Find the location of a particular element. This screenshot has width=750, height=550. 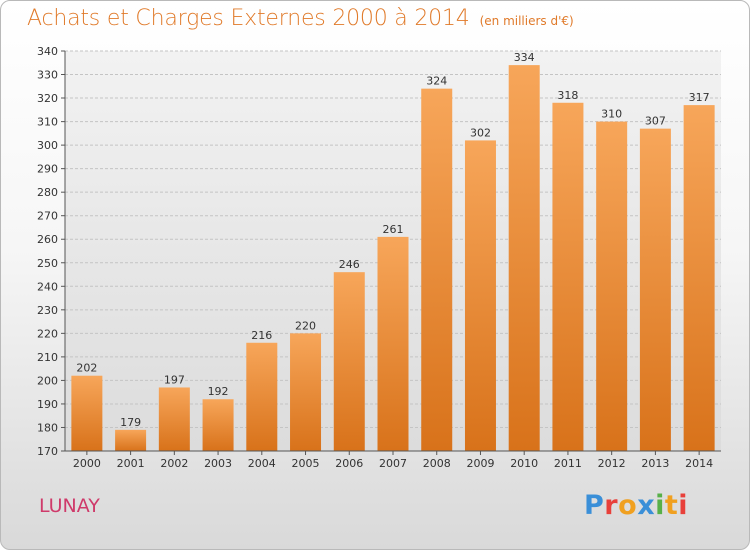

value-label-2004: 216 is located at coordinates (261, 335).